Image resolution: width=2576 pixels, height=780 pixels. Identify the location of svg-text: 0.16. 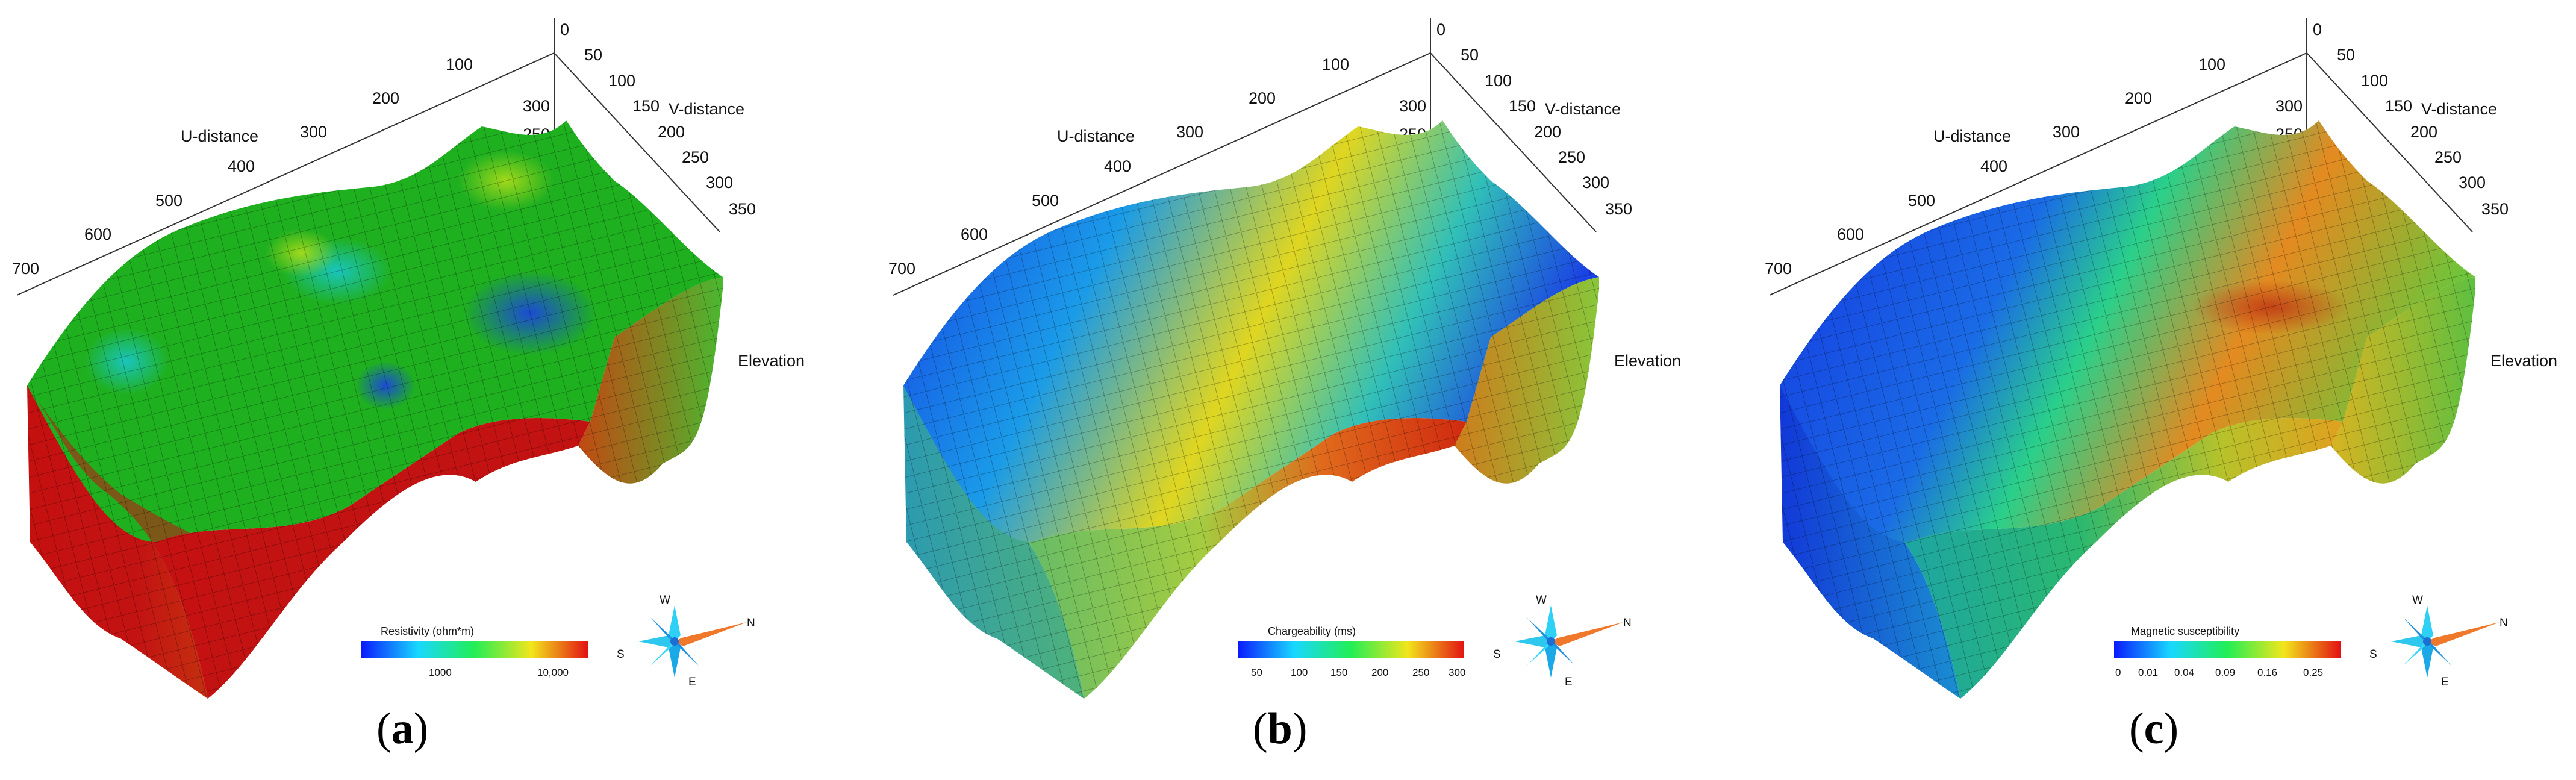
(2267, 673).